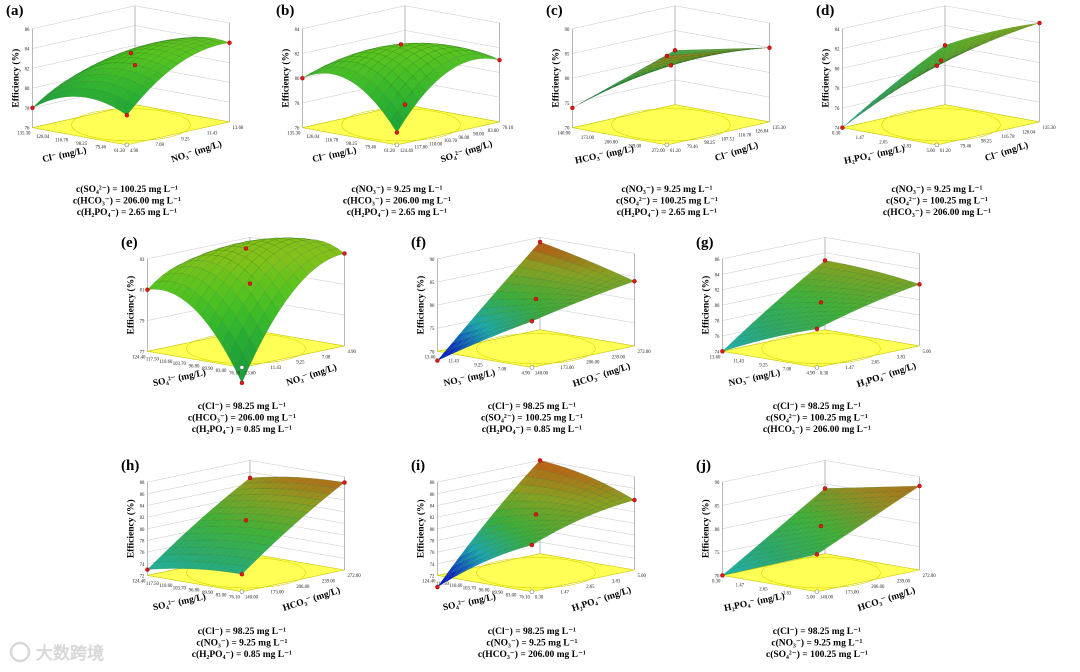 The height and width of the screenshot is (672, 1080). Describe the element at coordinates (478, 365) in the screenshot. I see `x-tick-label: 9.25` at that location.